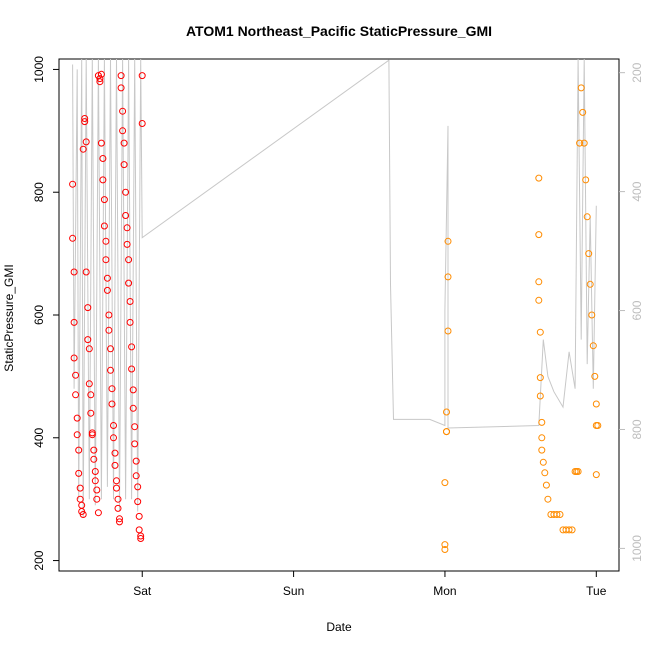  I want to click on y-tick-label: 800, so click(39, 192).